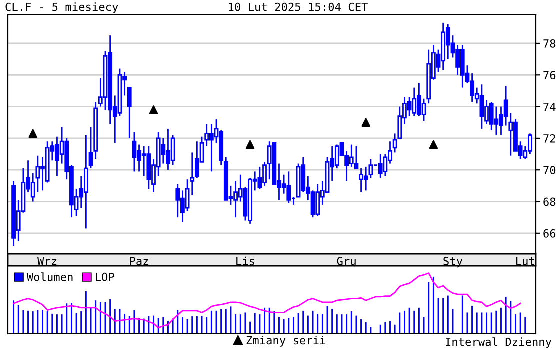 This screenshot has height=350, width=560. Describe the element at coordinates (550, 43) in the screenshot. I see `y-tick-label: 78` at that location.